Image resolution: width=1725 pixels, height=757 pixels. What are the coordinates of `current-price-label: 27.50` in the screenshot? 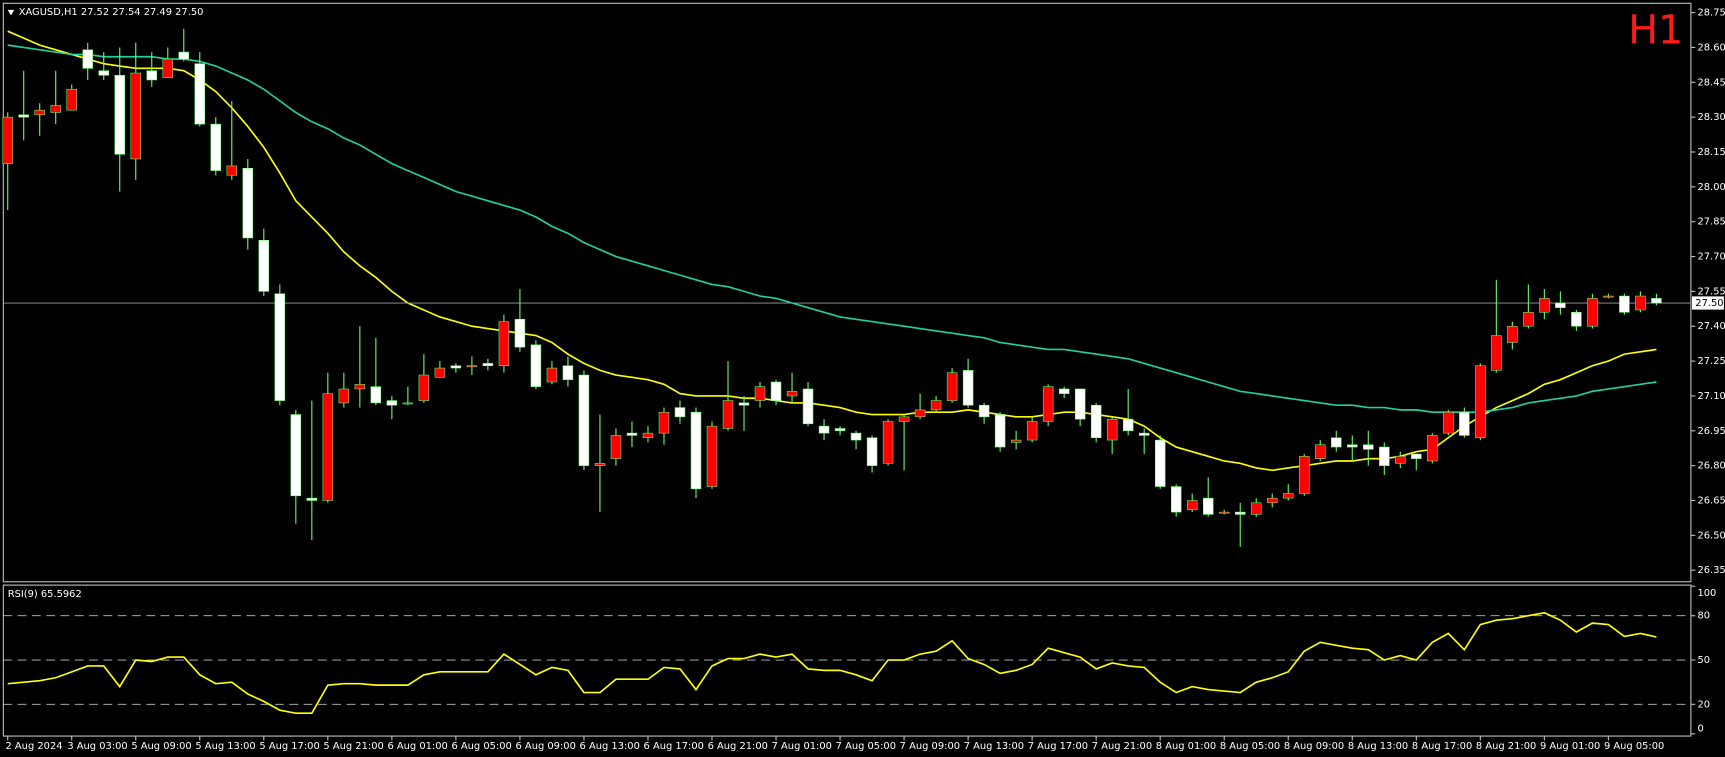 It's located at (1709, 303).